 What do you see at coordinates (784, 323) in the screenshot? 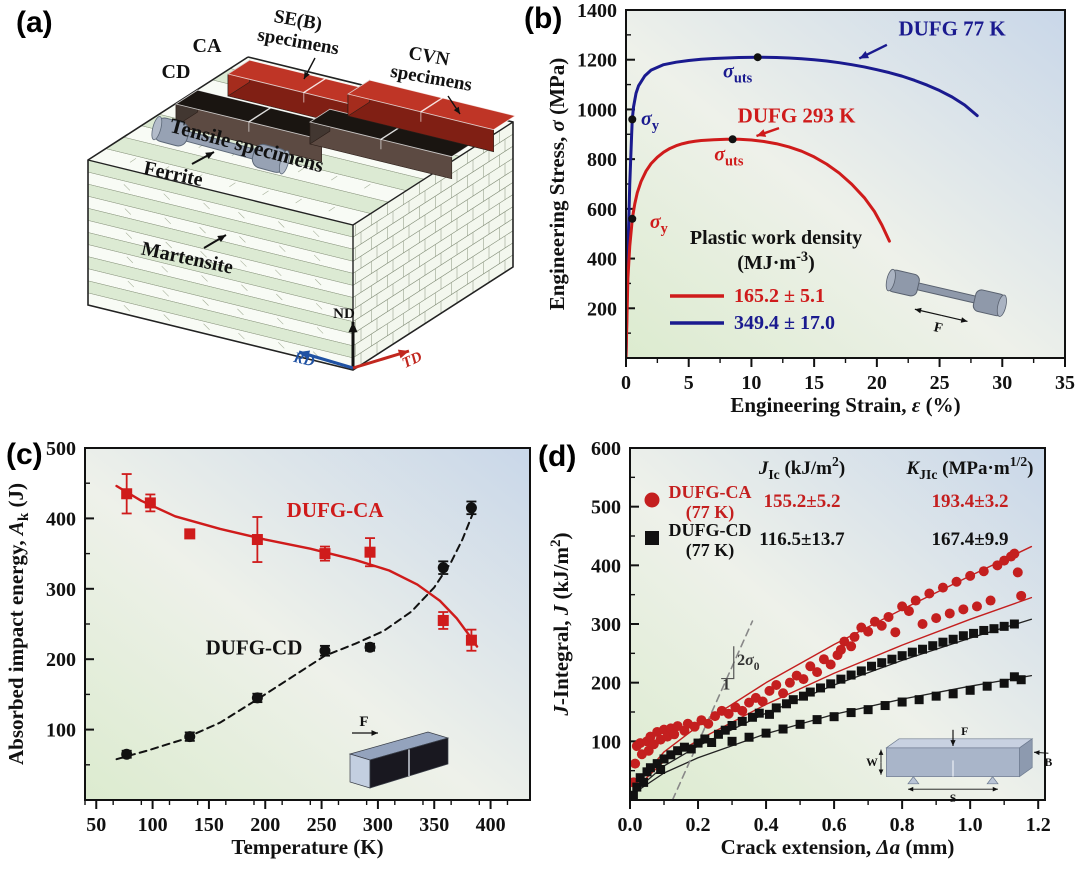
I see `svg-text: 349.4 ± 17.0` at bounding box center [784, 323].